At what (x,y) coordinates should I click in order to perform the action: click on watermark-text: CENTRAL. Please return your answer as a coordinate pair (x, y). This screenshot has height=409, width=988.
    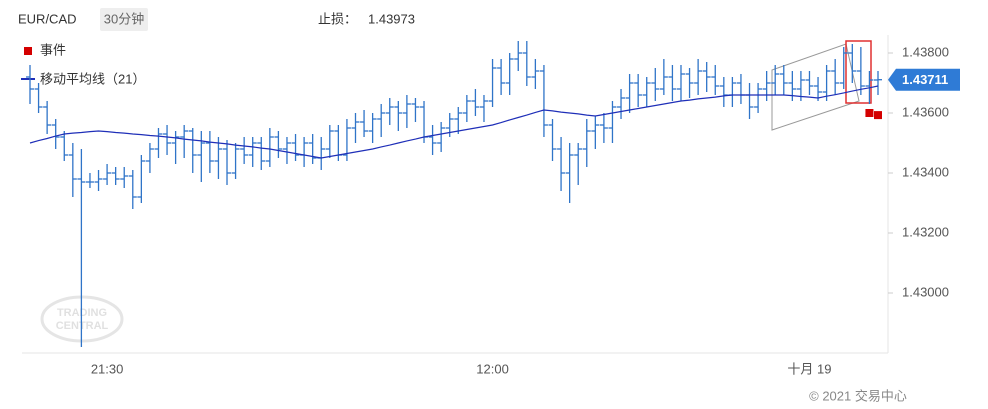
    Looking at the image, I should click on (82, 326).